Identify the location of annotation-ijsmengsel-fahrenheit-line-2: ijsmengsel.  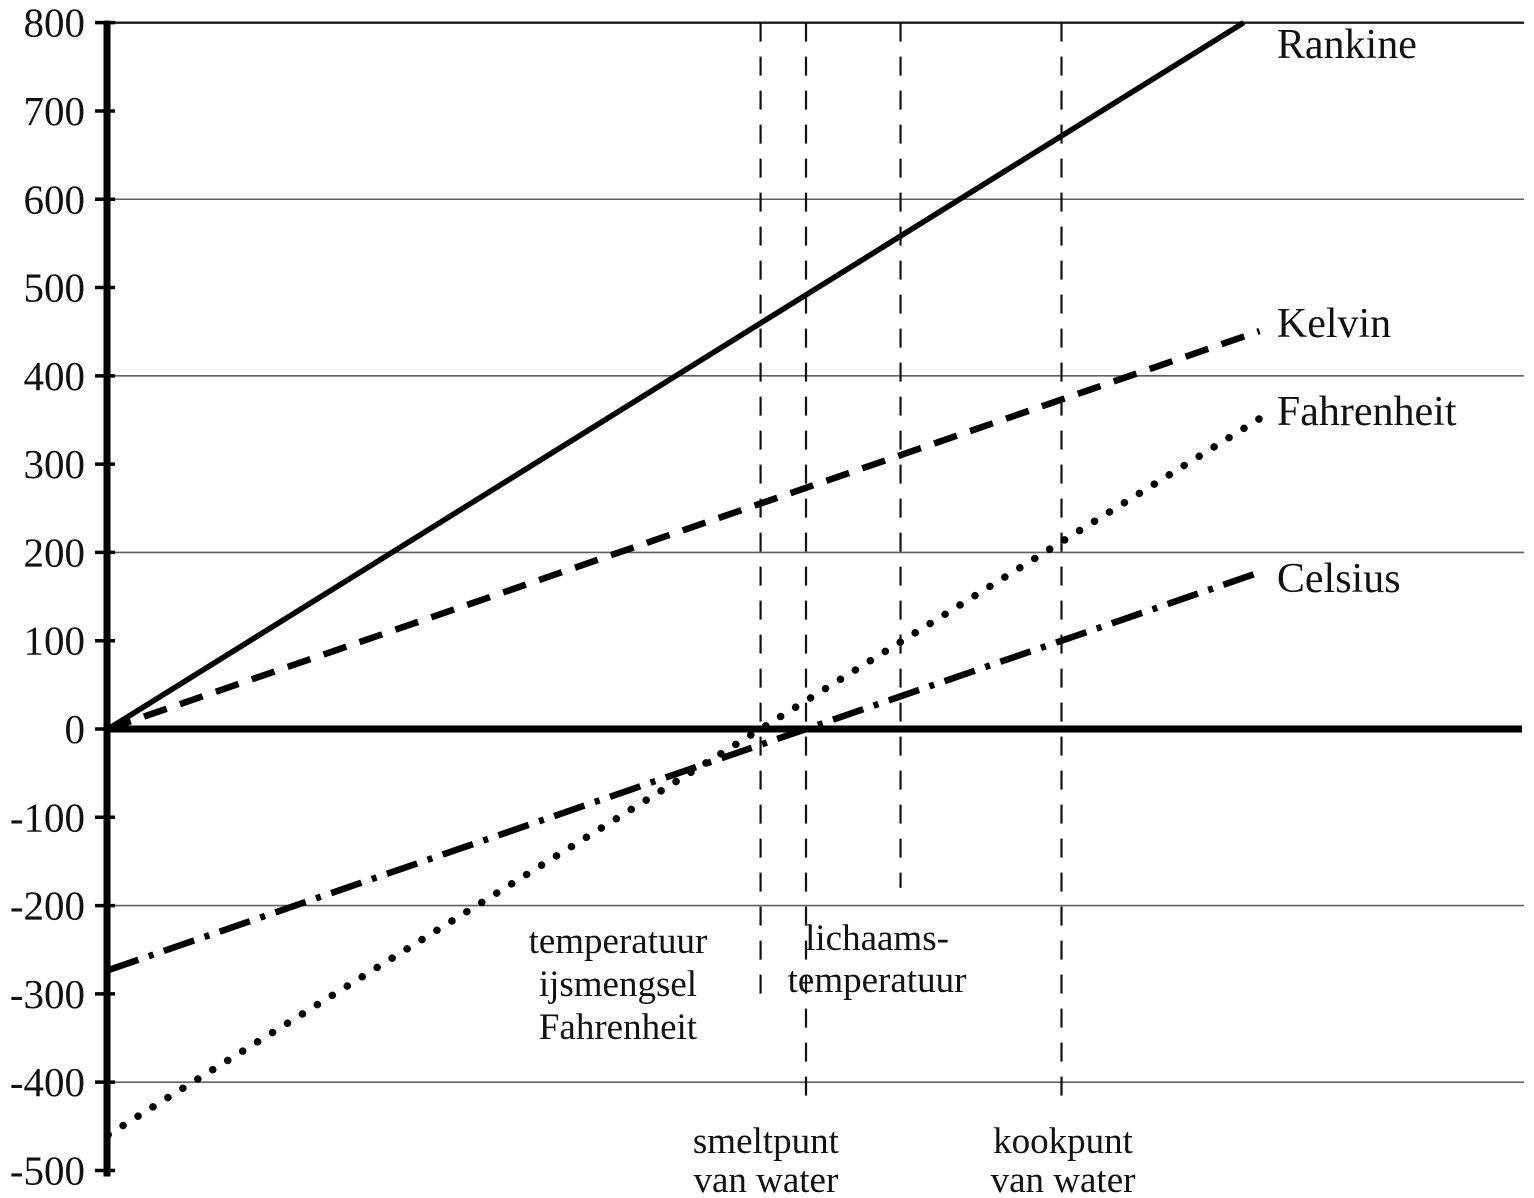
(618, 984).